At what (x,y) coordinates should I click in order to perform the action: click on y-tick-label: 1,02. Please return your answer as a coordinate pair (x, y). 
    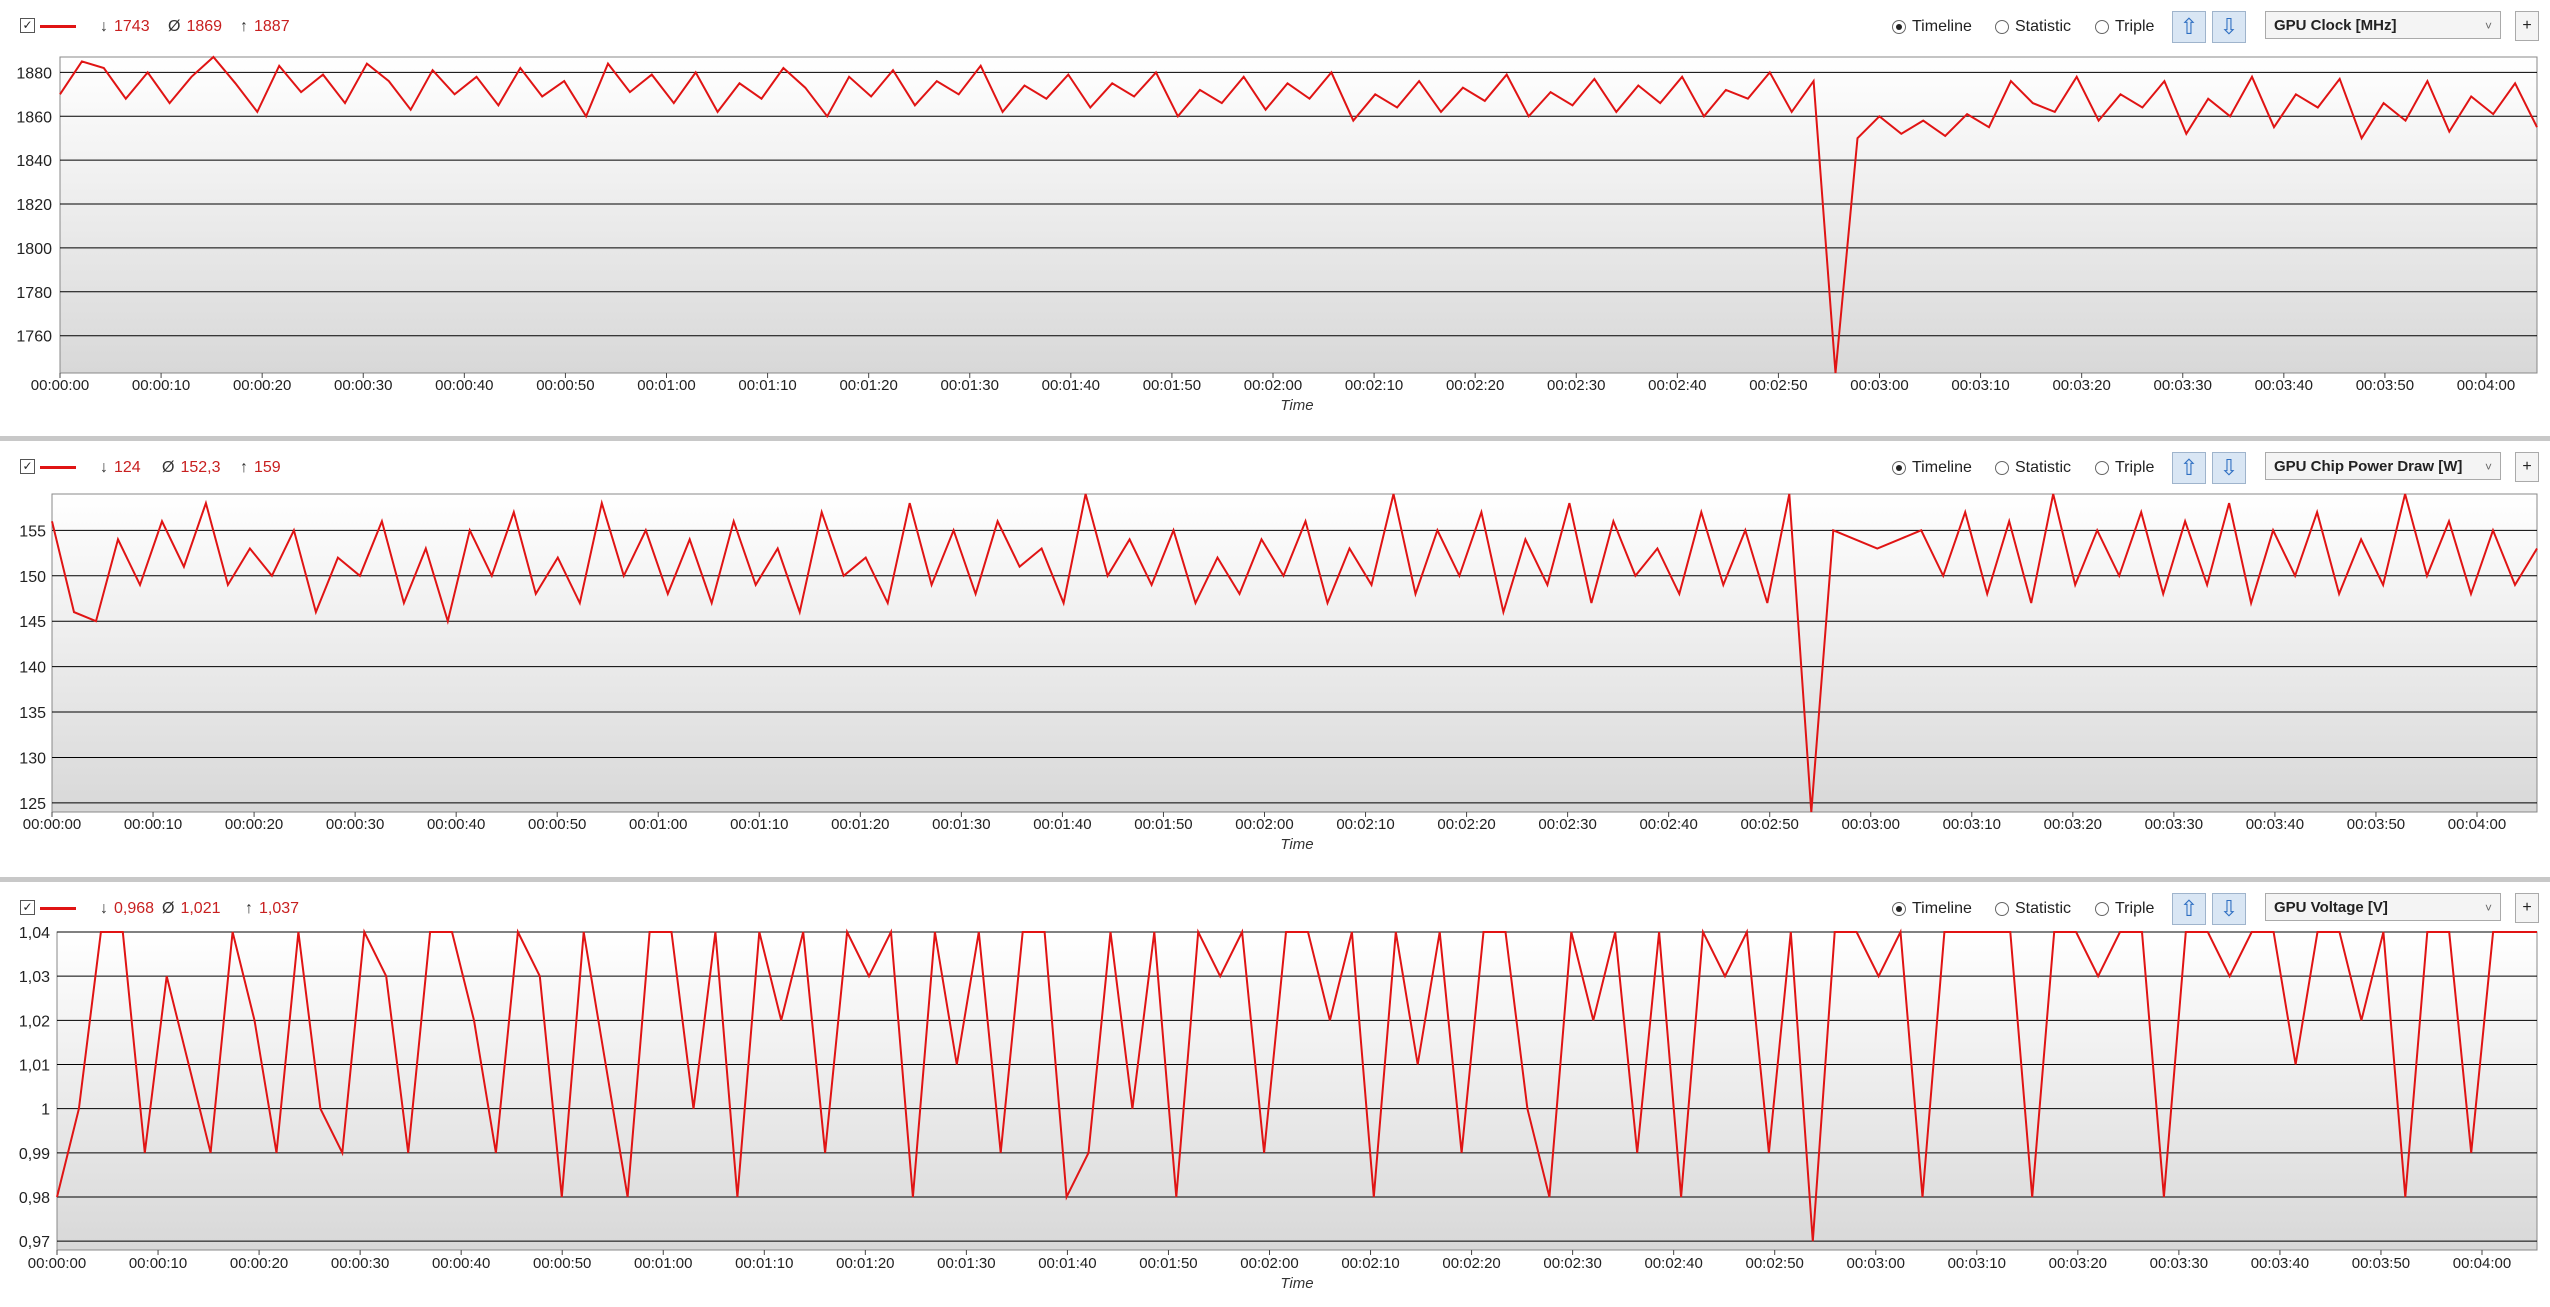
    Looking at the image, I should click on (34, 1021).